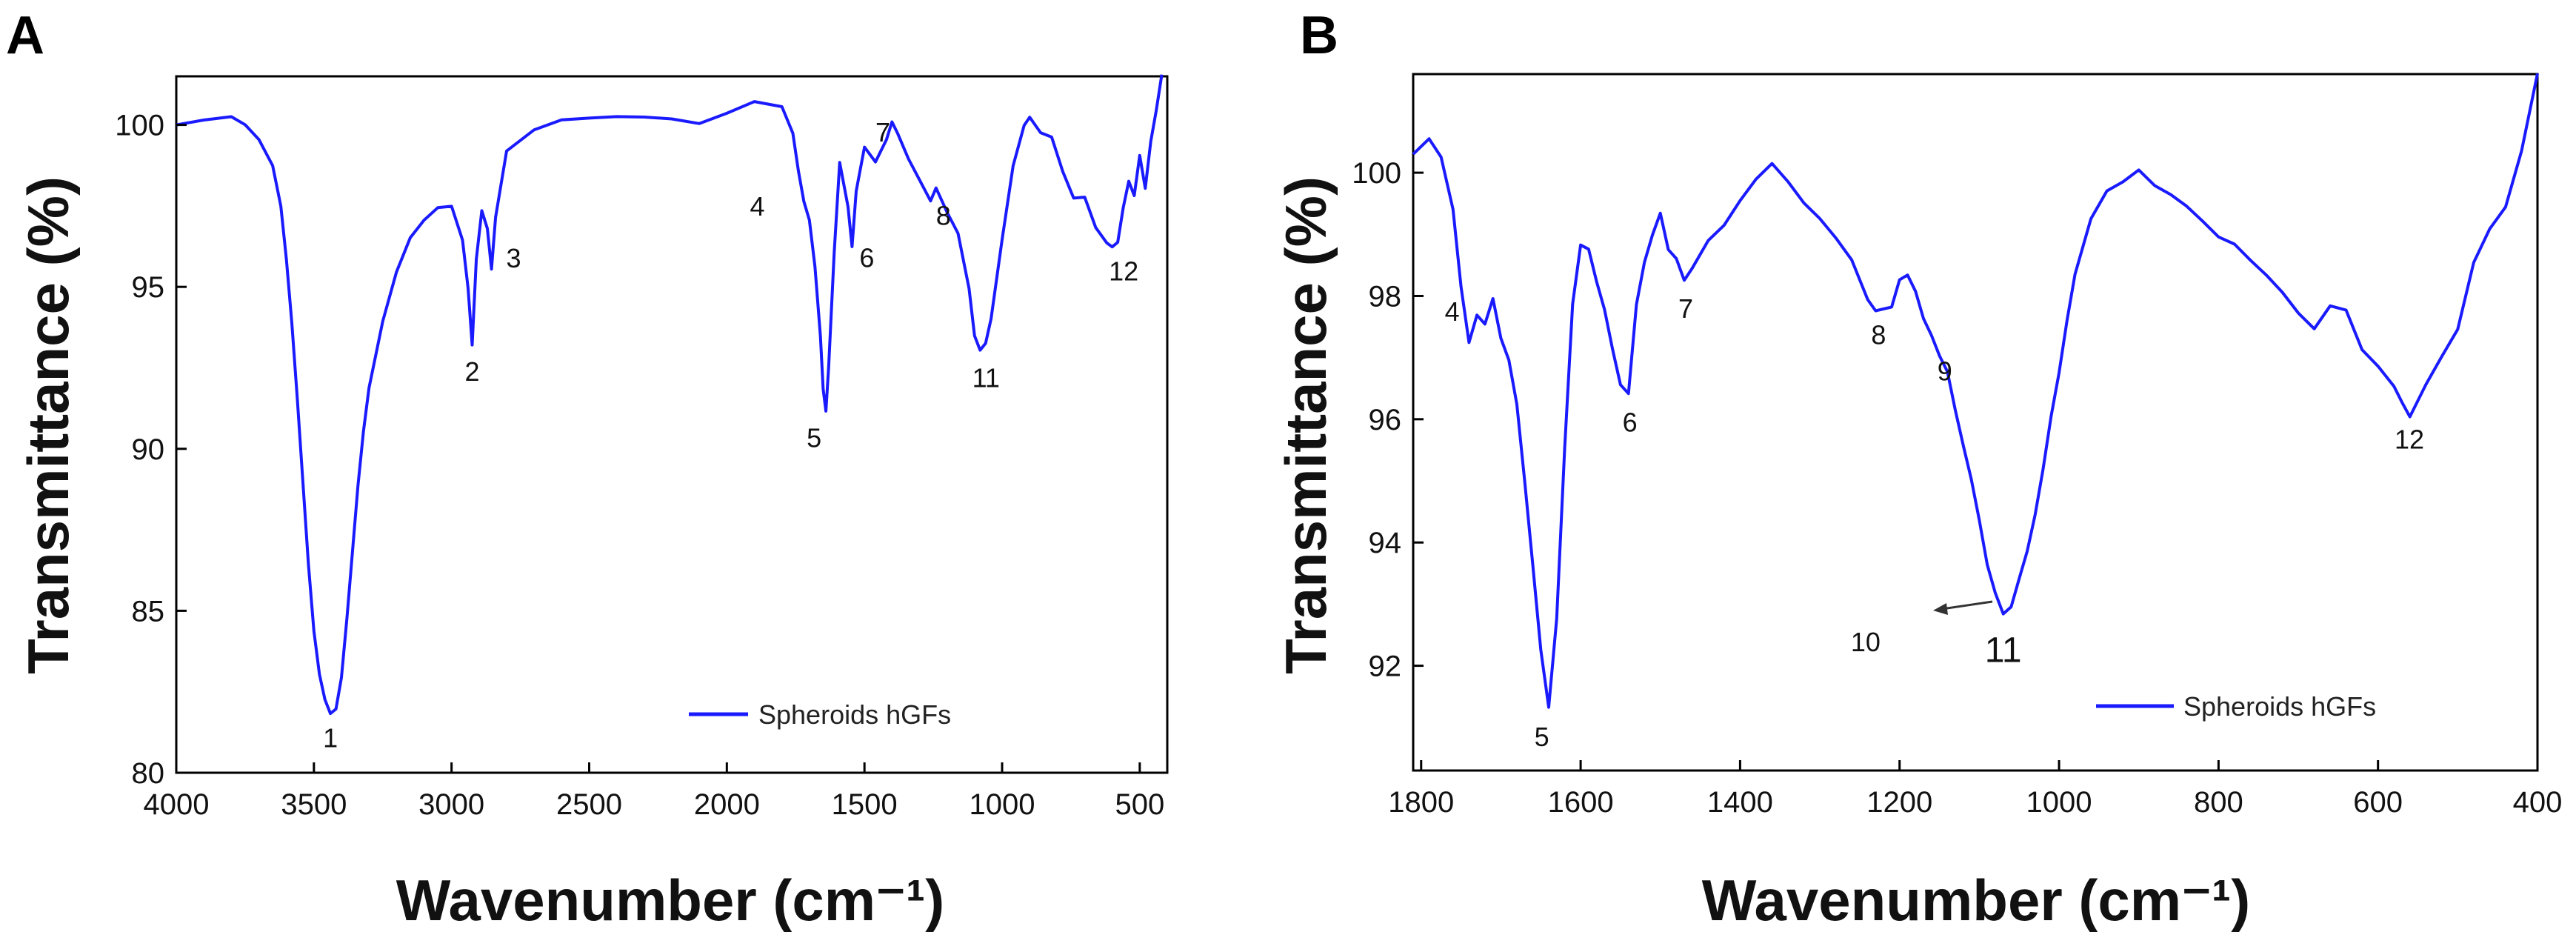 This screenshot has width=2576, height=935. Describe the element at coordinates (1685, 309) in the screenshot. I see `peak-label-b-7: 7` at that location.